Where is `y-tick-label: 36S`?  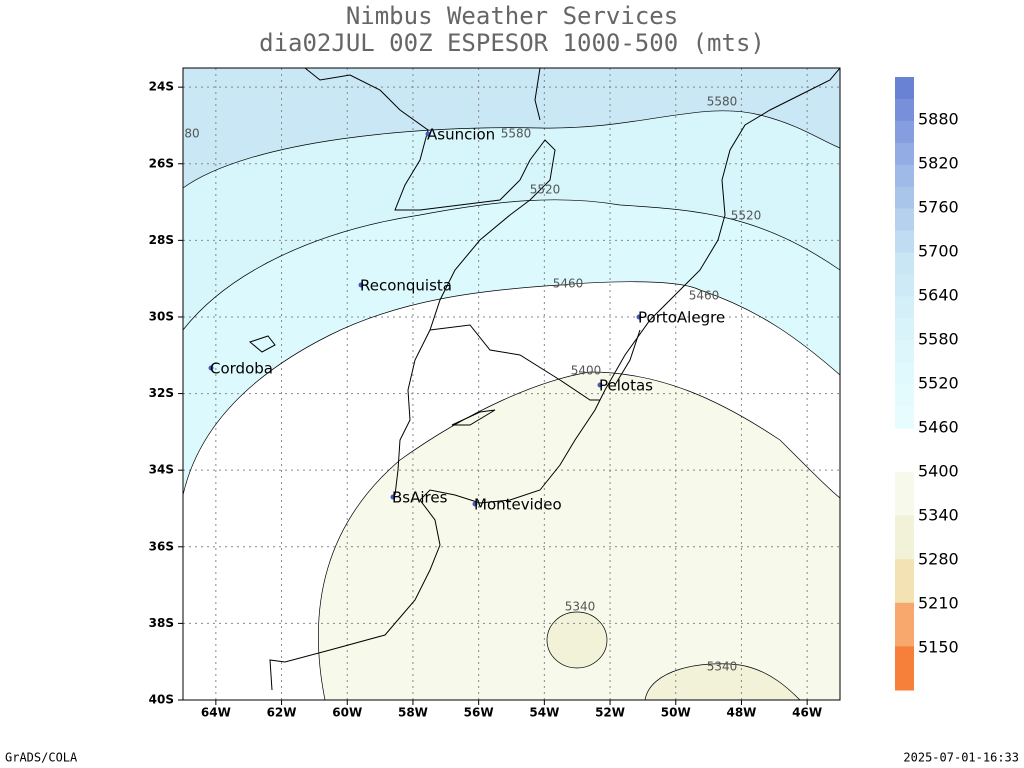
y-tick-label: 36S is located at coordinates (161, 546).